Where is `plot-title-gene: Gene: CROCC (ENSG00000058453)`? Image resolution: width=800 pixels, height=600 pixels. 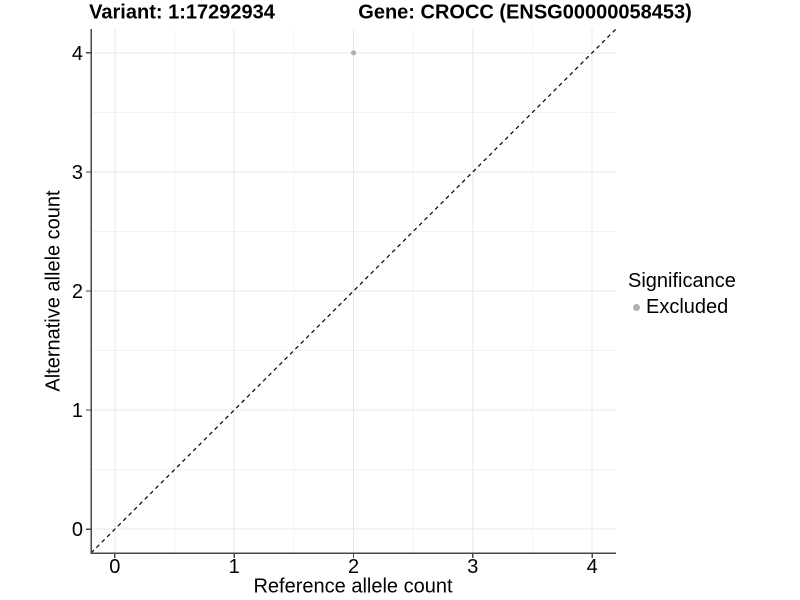 plot-title-gene: Gene: CROCC (ENSG00000058453) is located at coordinates (525, 12).